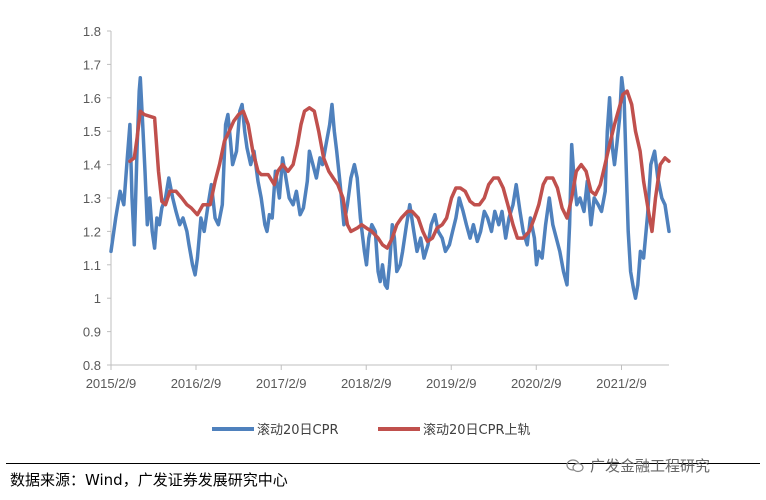 The height and width of the screenshot is (500, 766). Describe the element at coordinates (92, 98) in the screenshot. I see `y-tick-label: 1.6` at that location.